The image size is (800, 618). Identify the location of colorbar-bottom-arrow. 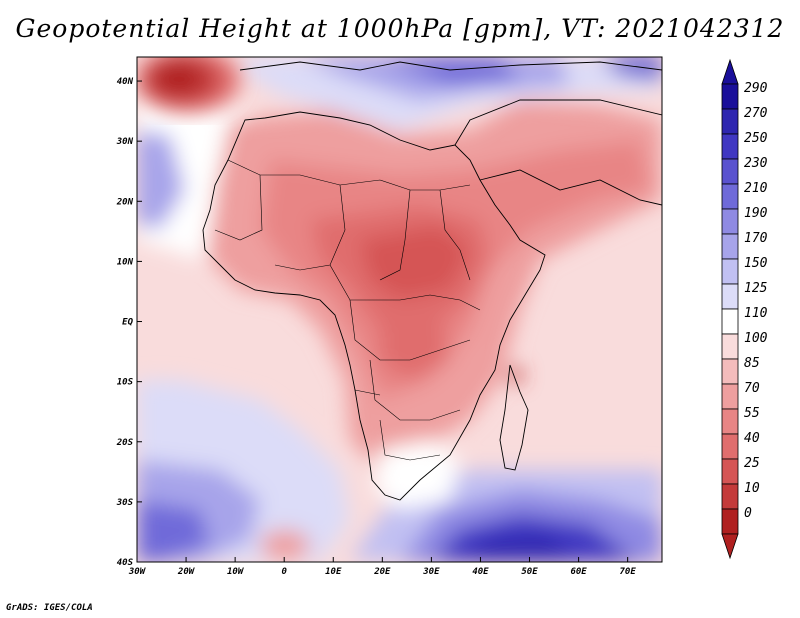
(730, 546).